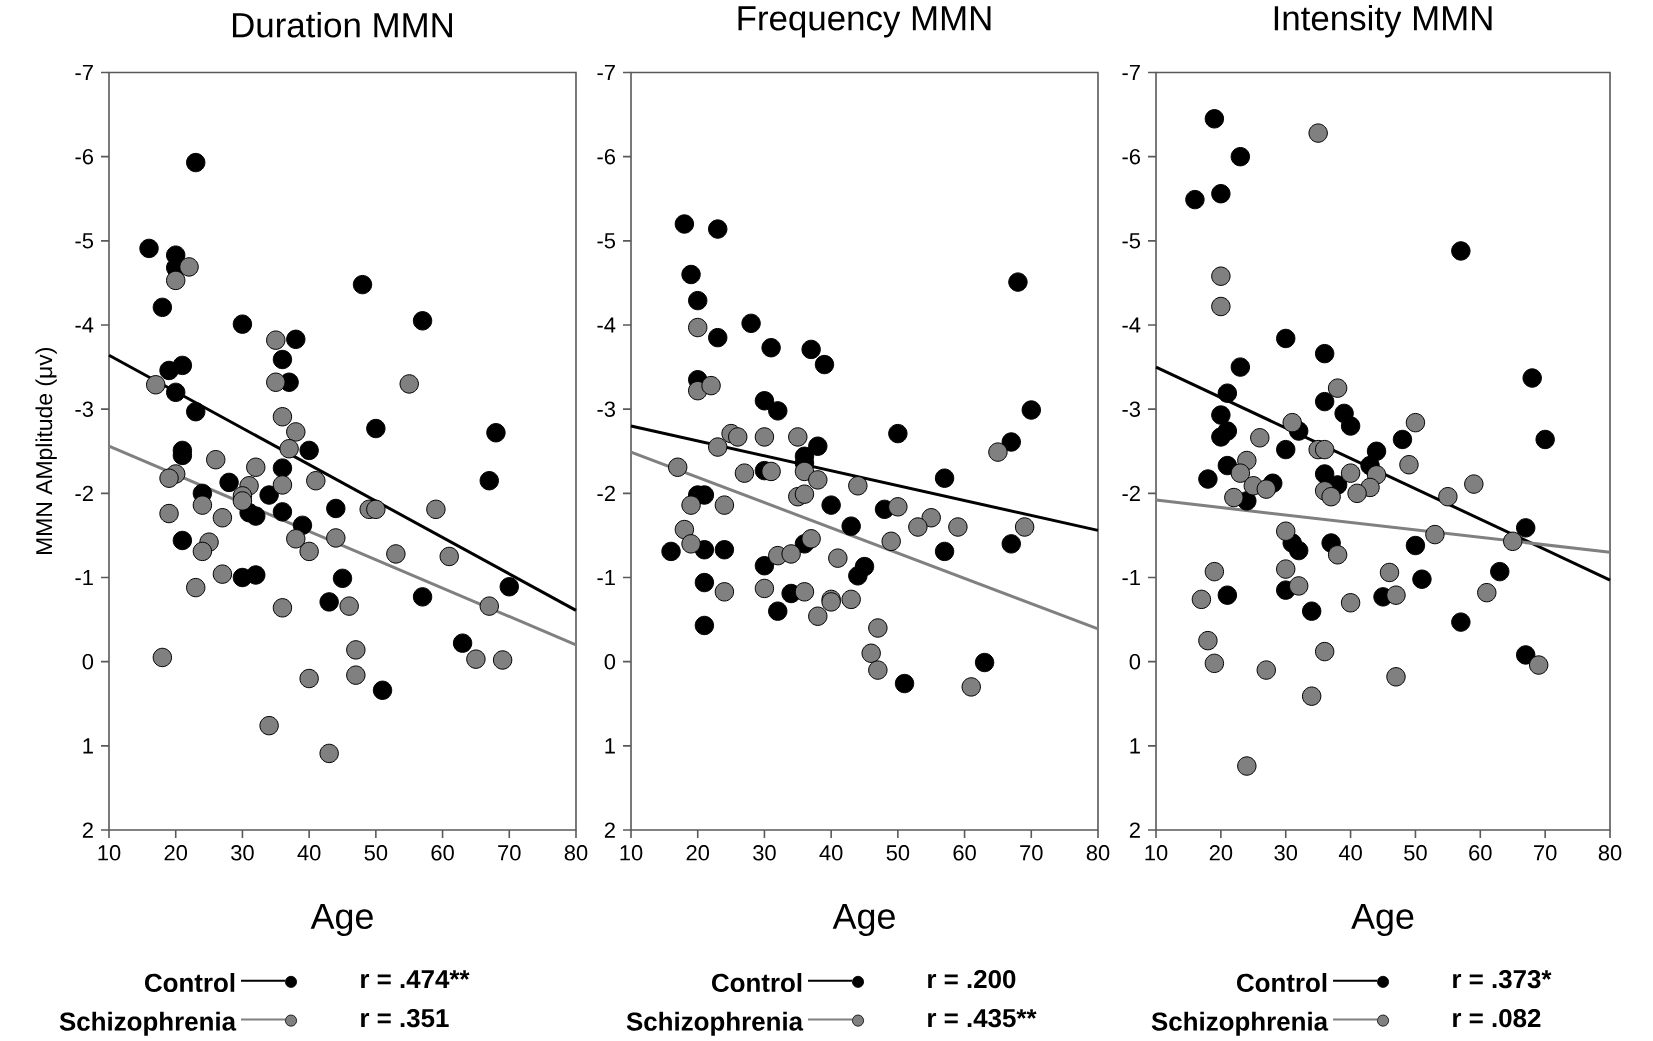 The width and height of the screenshot is (1653, 1041). I want to click on y-tick-label: 2, so click(87, 830).